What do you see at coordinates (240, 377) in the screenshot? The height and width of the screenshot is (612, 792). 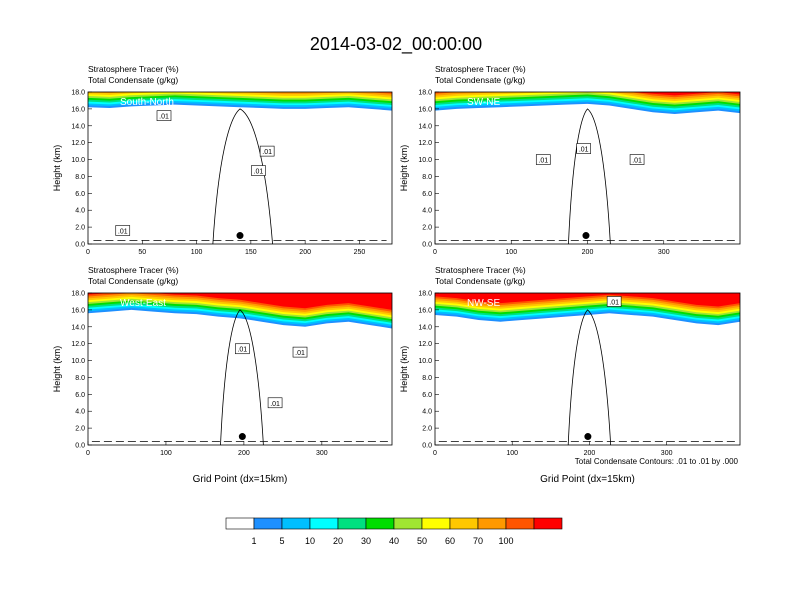 I see `condensate-contours` at bounding box center [240, 377].